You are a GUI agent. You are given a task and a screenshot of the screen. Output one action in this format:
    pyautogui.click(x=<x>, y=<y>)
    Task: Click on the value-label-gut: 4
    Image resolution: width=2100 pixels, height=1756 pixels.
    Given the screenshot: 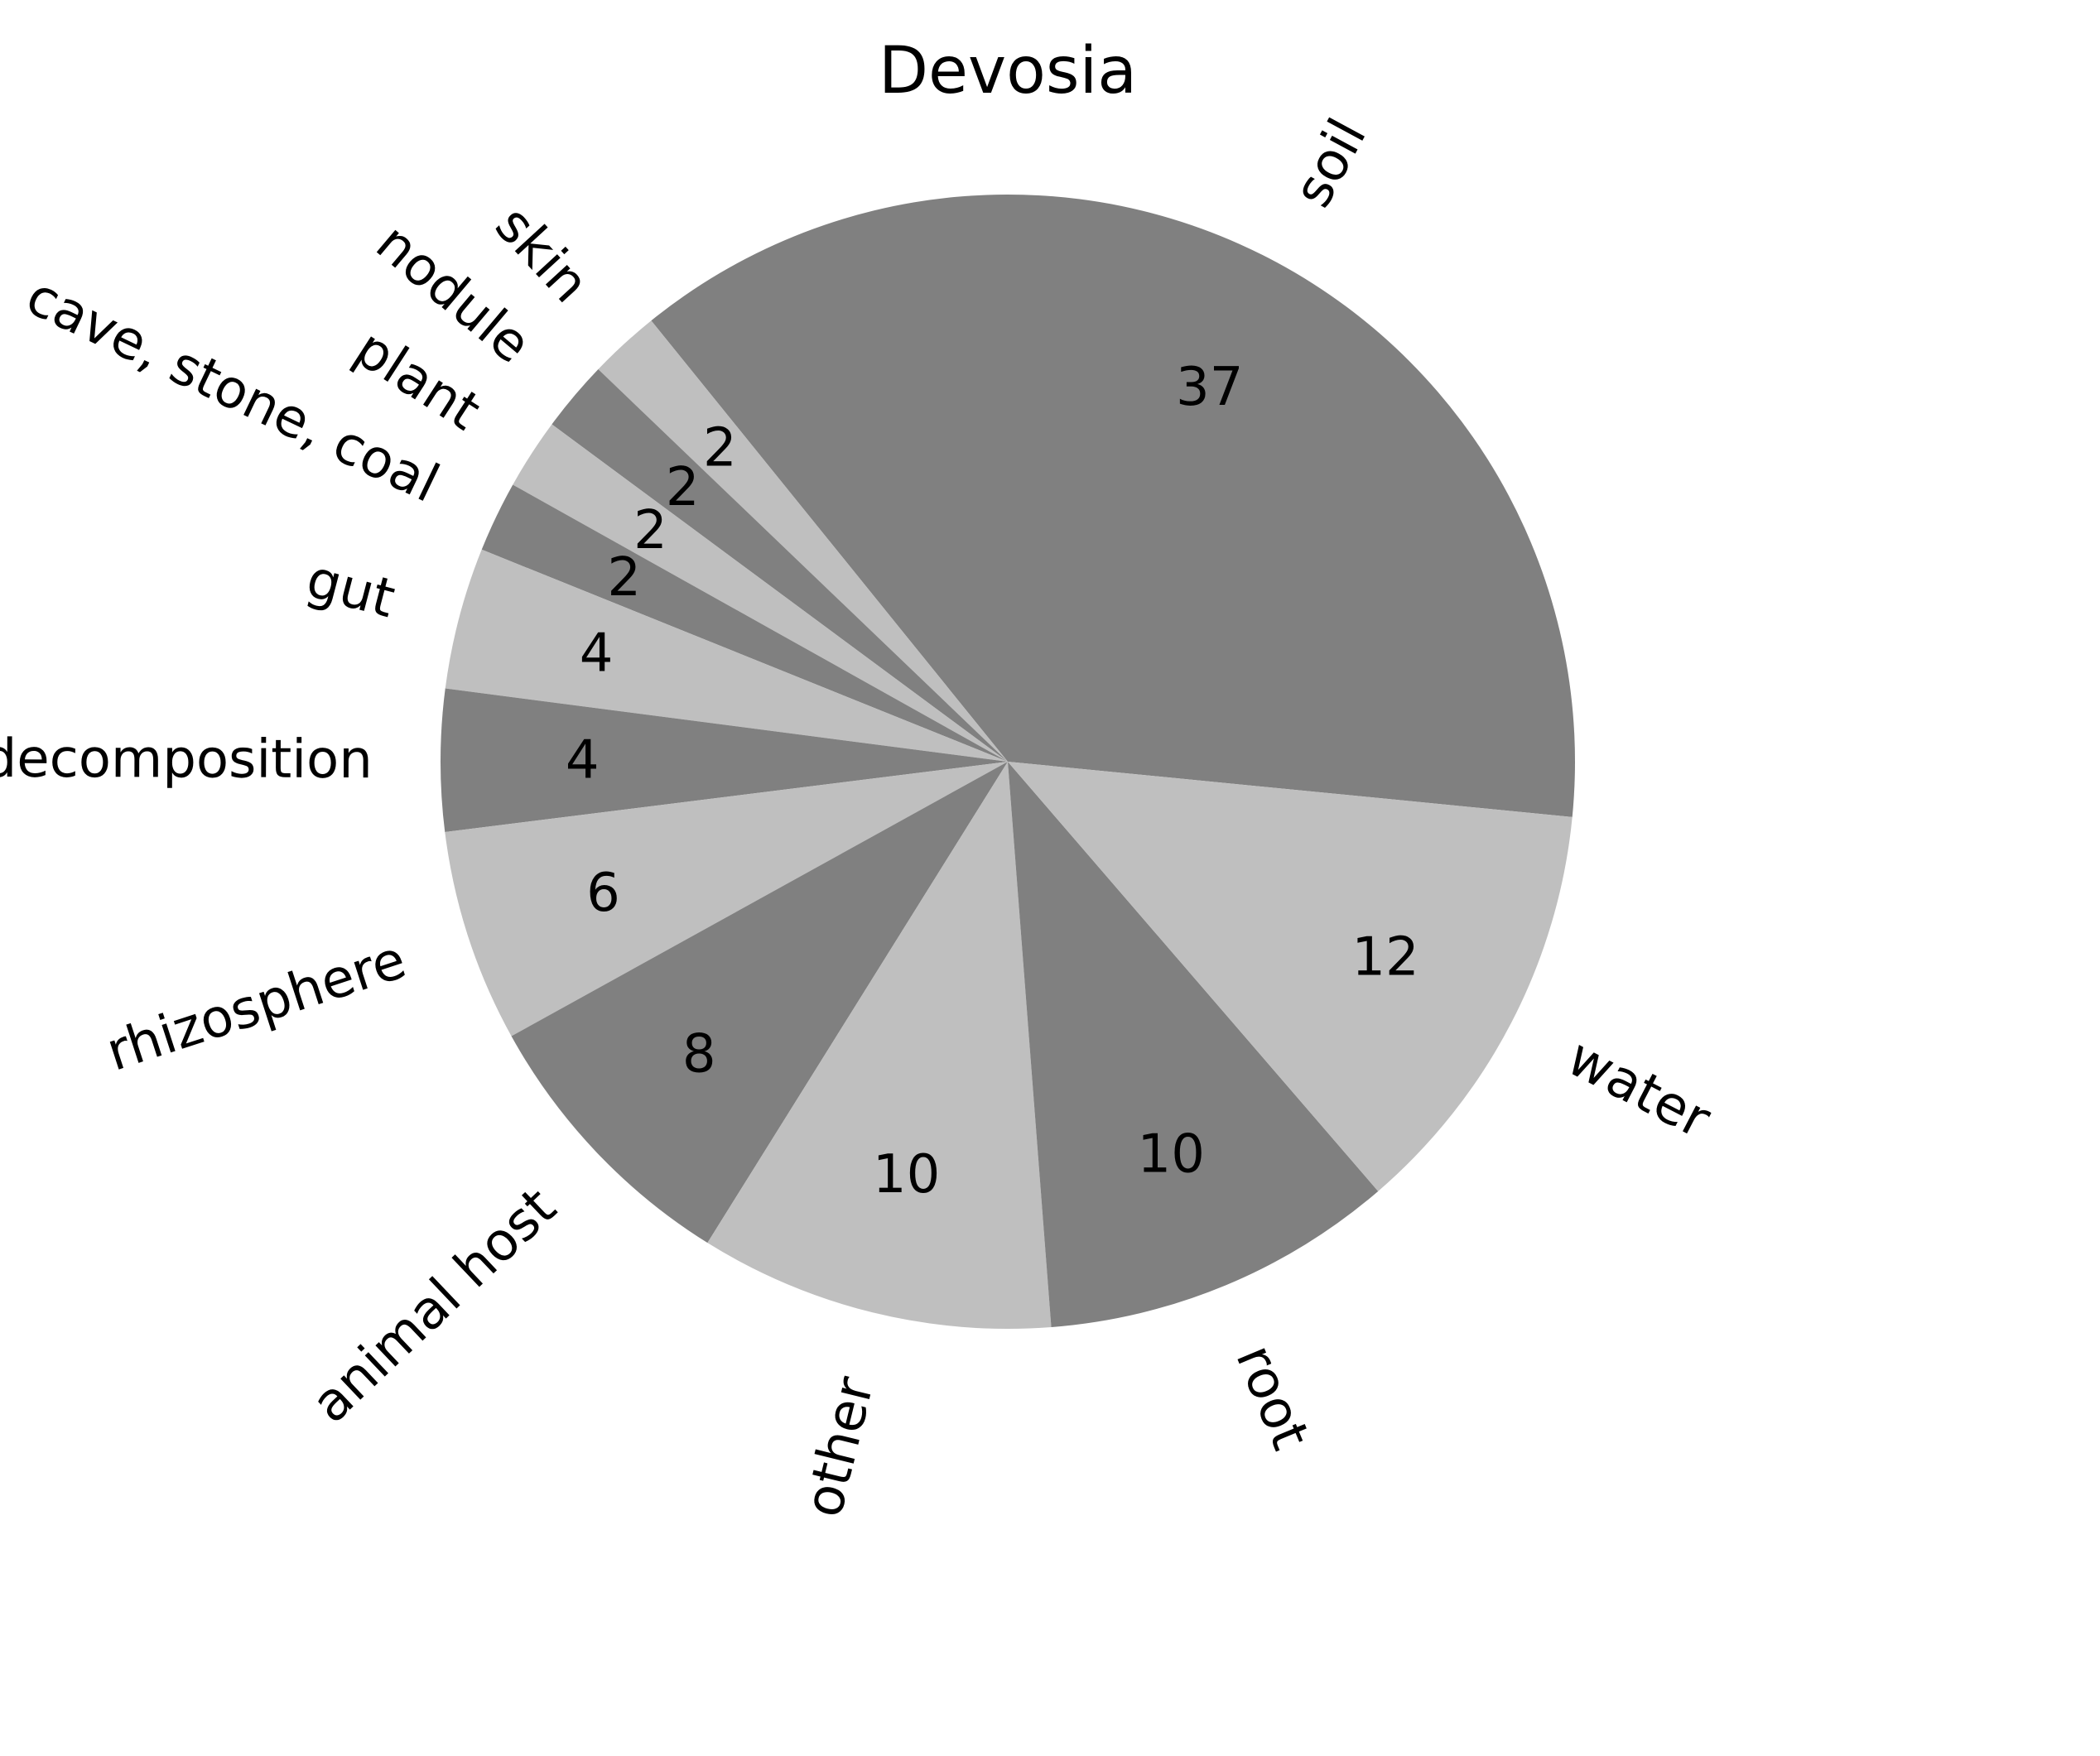 What is the action you would take?
    pyautogui.click(x=597, y=654)
    